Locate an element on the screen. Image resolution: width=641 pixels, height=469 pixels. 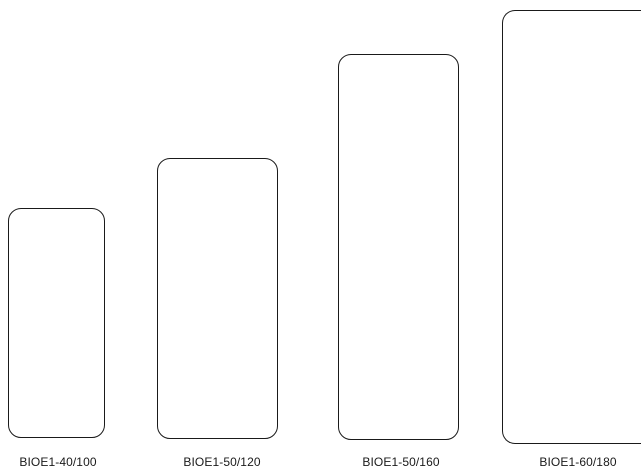
model-label-60-180: BIOE1-60/180 is located at coordinates (578, 462).